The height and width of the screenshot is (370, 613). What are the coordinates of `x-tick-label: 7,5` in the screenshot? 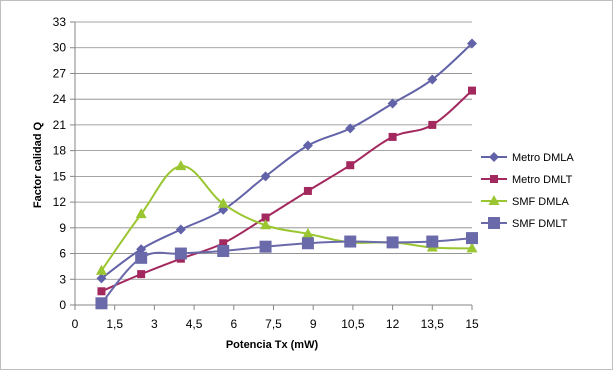 It's located at (273, 324).